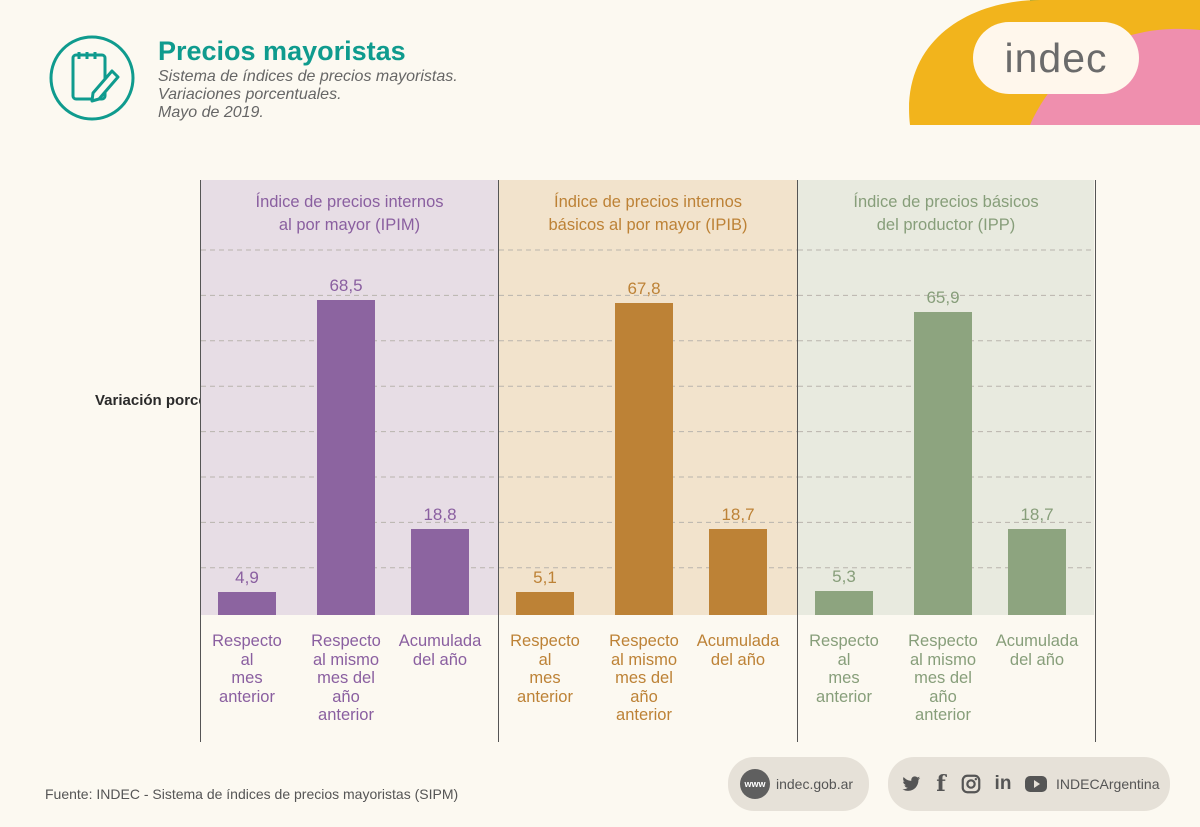 This screenshot has height=827, width=1200. Describe the element at coordinates (941, 784) in the screenshot. I see `facebook-icon: f` at that location.